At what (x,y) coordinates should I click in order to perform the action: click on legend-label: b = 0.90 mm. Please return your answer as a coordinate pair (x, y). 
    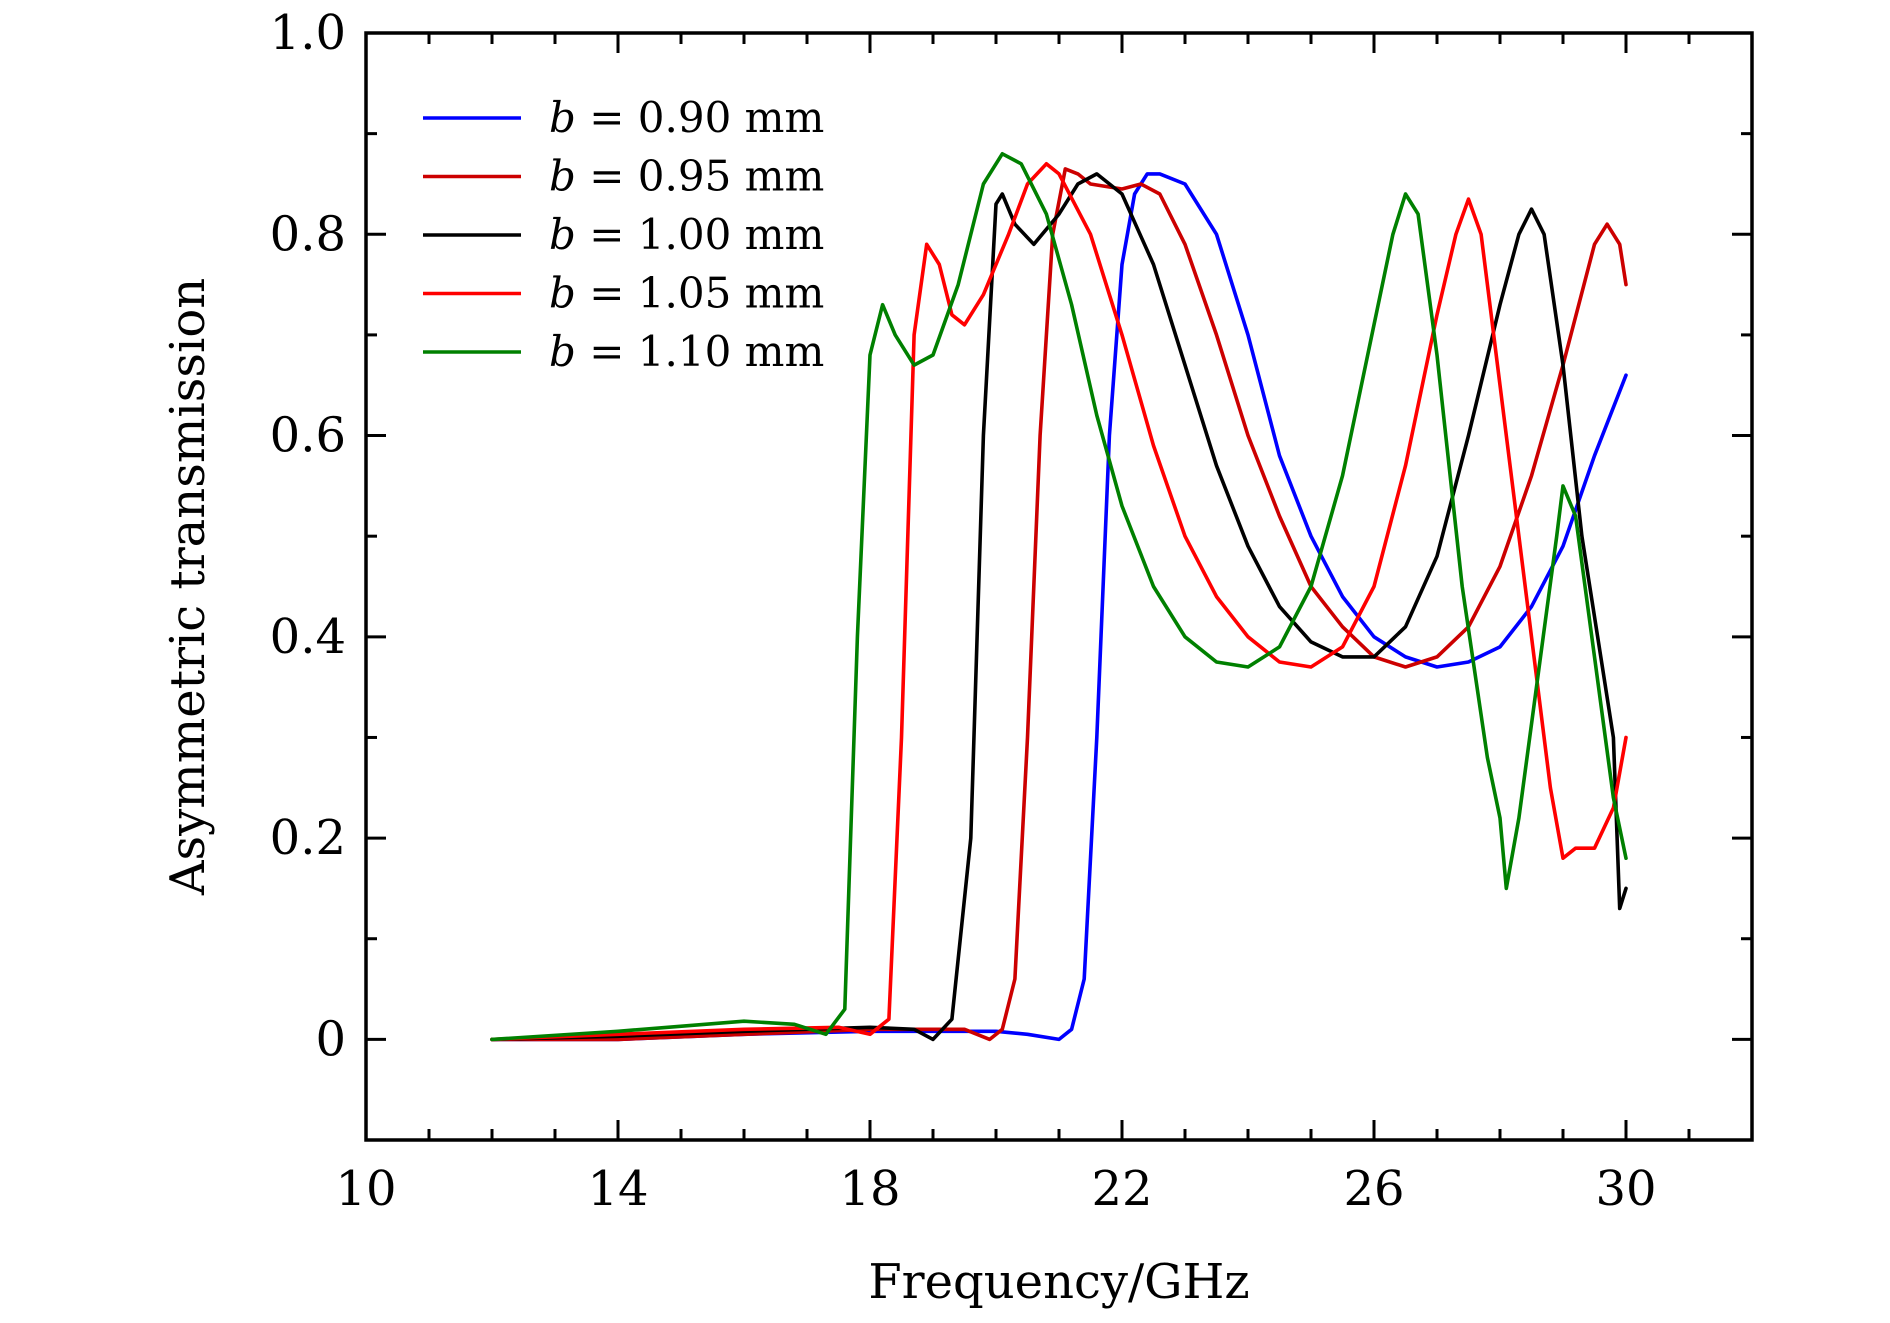
    Looking at the image, I should click on (686, 117).